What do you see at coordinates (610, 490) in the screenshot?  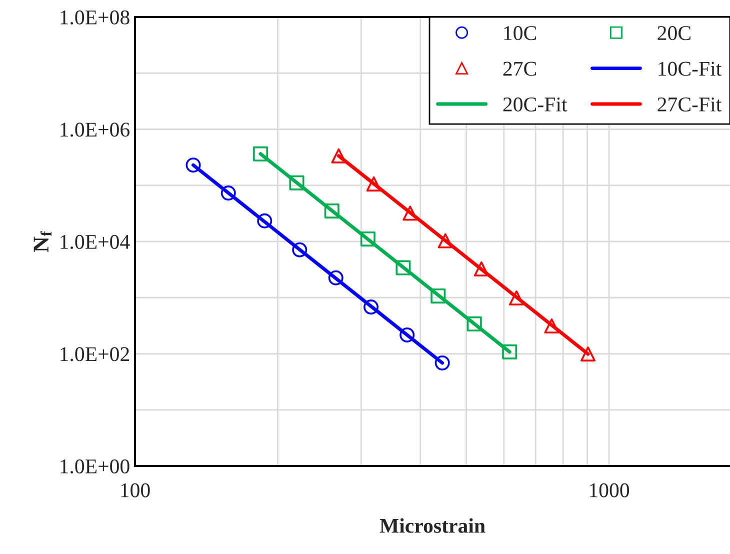 I see `x-tick-label: 1000` at bounding box center [610, 490].